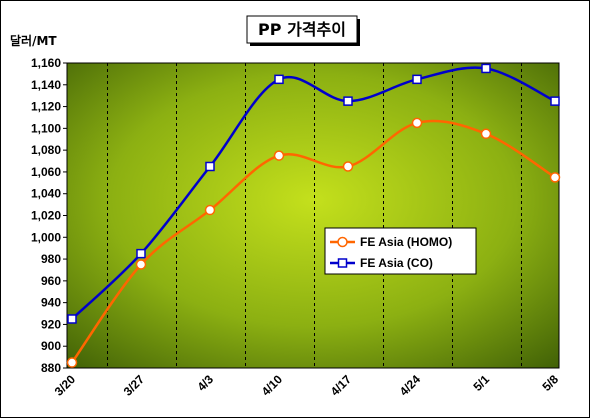  What do you see at coordinates (51, 259) in the screenshot?
I see `y-tick-label: 980` at bounding box center [51, 259].